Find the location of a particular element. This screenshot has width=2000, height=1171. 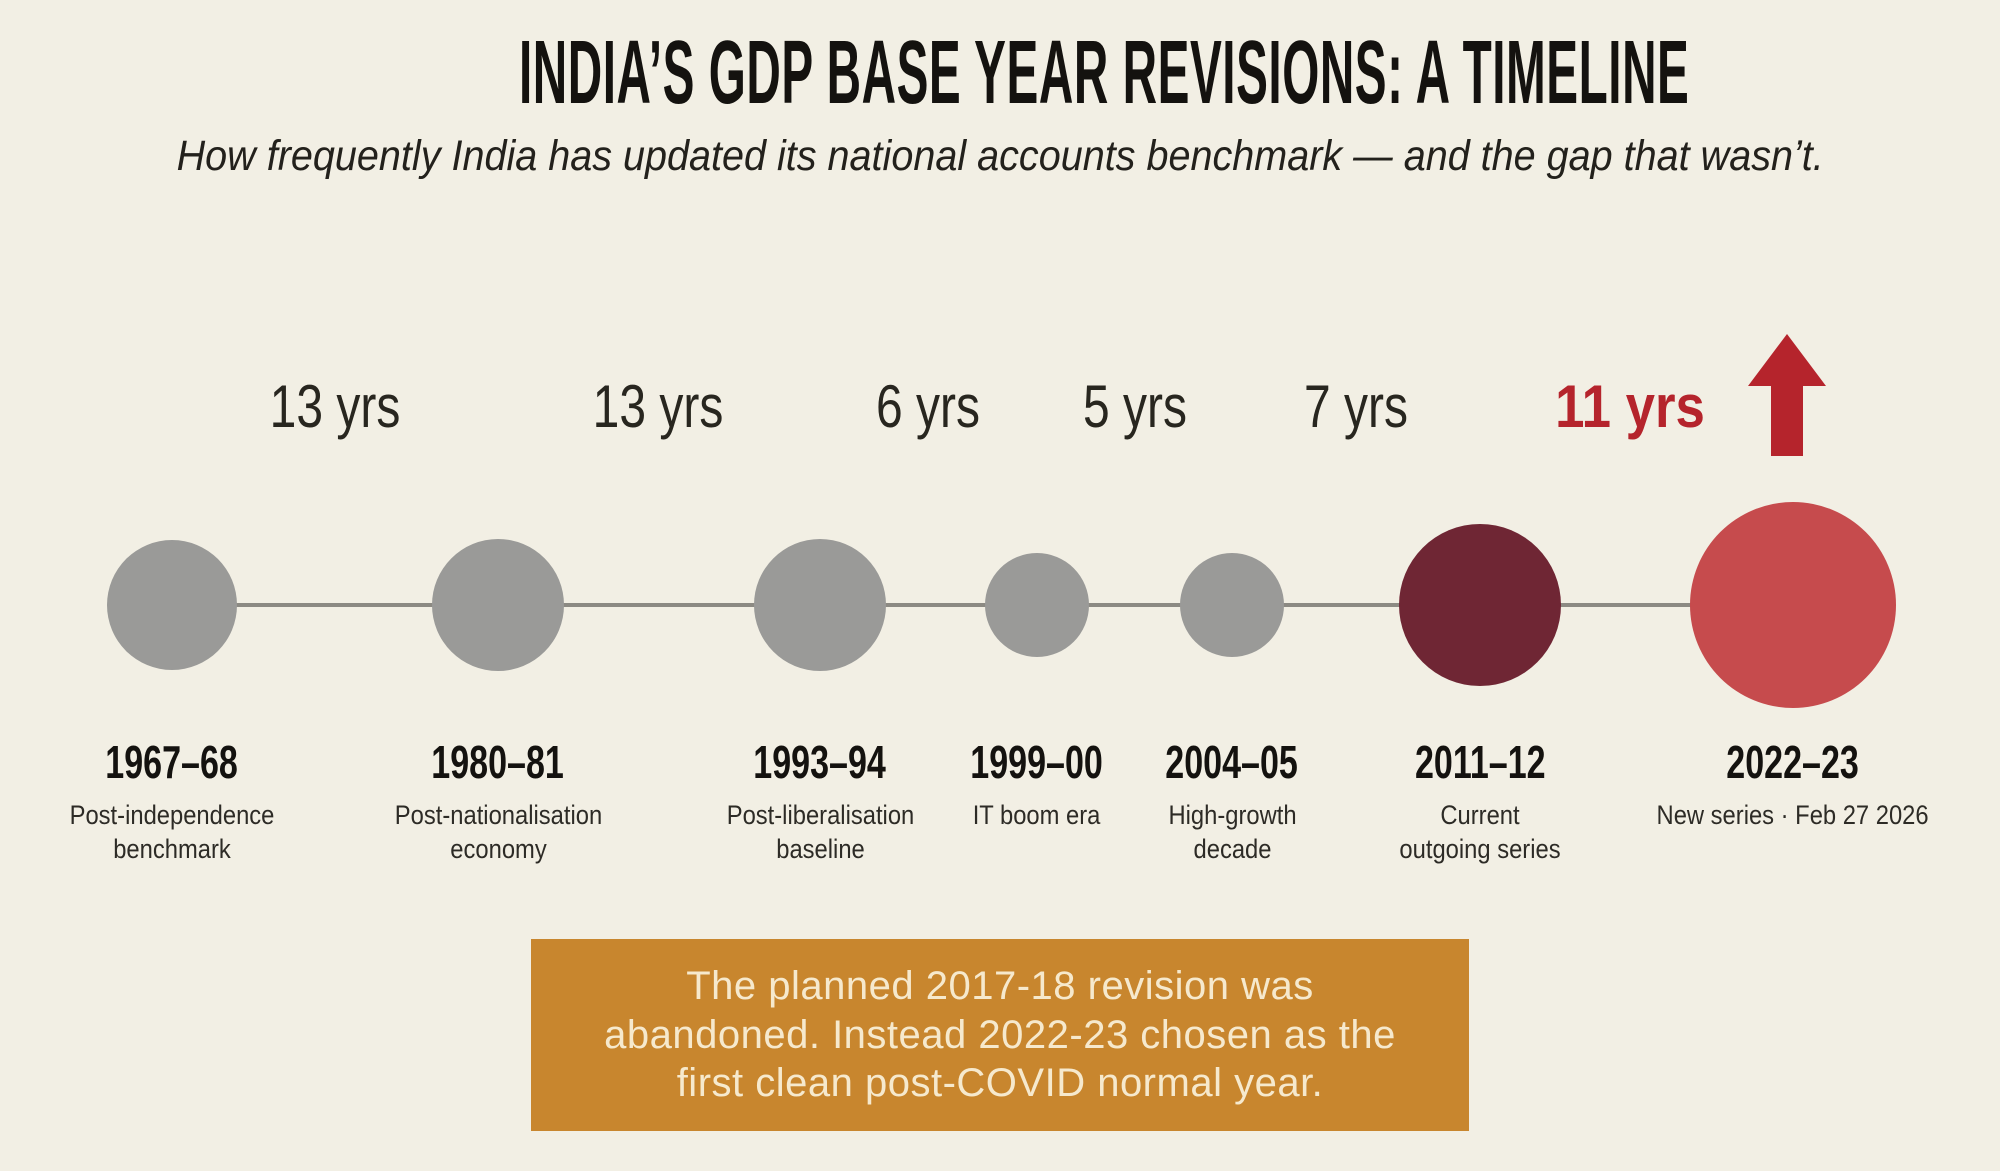

node-description: New series · Feb 27 2026 is located at coordinates (1793, 815).